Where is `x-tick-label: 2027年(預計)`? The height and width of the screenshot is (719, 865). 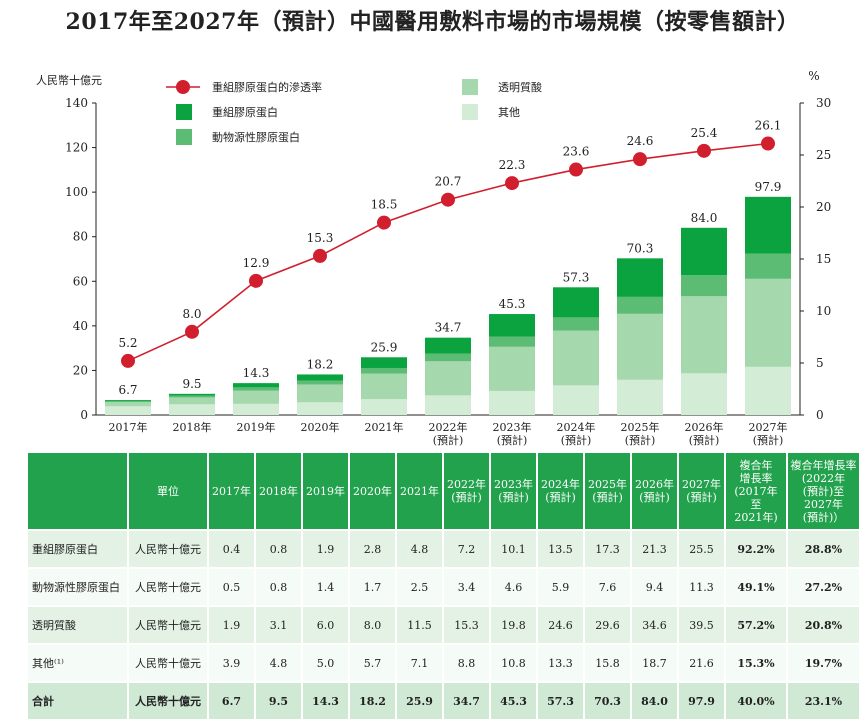 x-tick-label: 2027年(預計) is located at coordinates (768, 433).